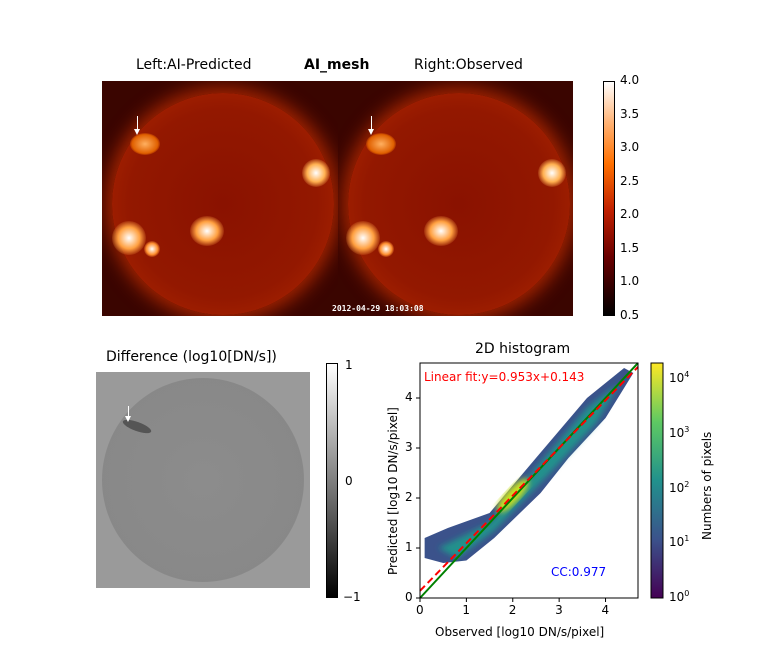 The width and height of the screenshot is (768, 672). I want to click on intensity-cbar-tick: 2.0, so click(630, 214).